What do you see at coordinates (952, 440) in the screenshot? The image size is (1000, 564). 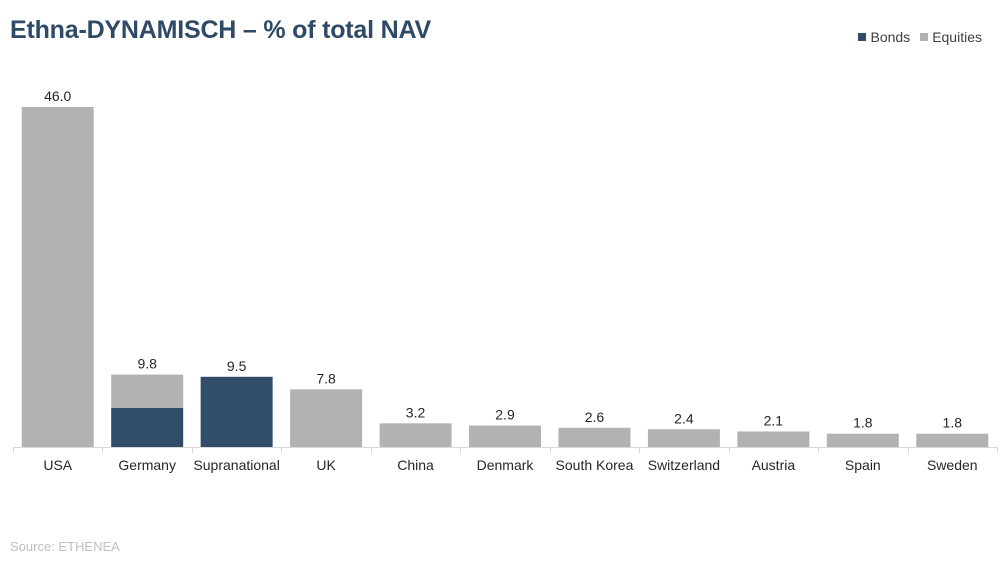 I see `bar-equities-sweden` at bounding box center [952, 440].